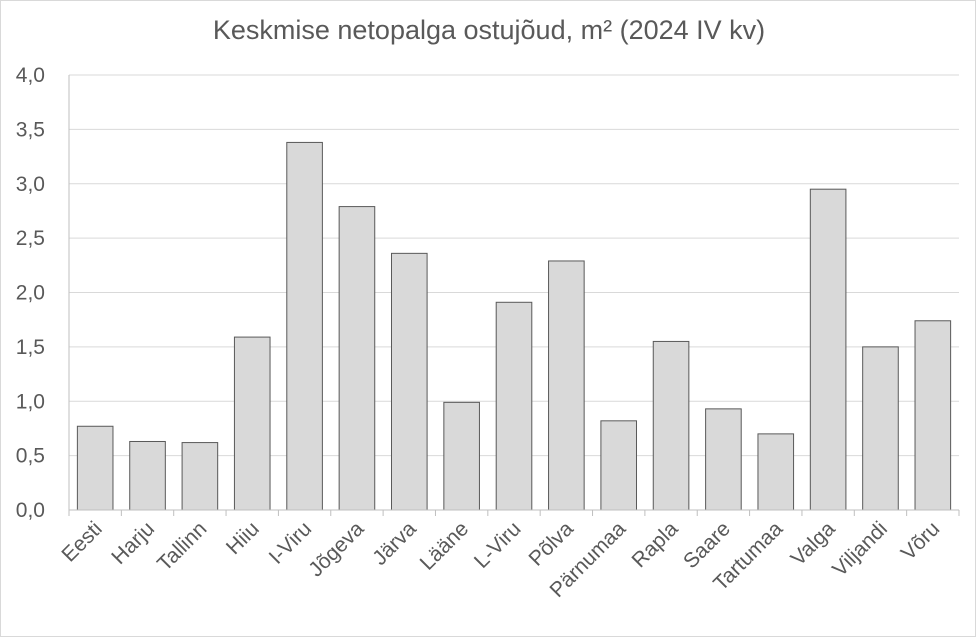  I want to click on bar-p-rnumaa, so click(619, 465).